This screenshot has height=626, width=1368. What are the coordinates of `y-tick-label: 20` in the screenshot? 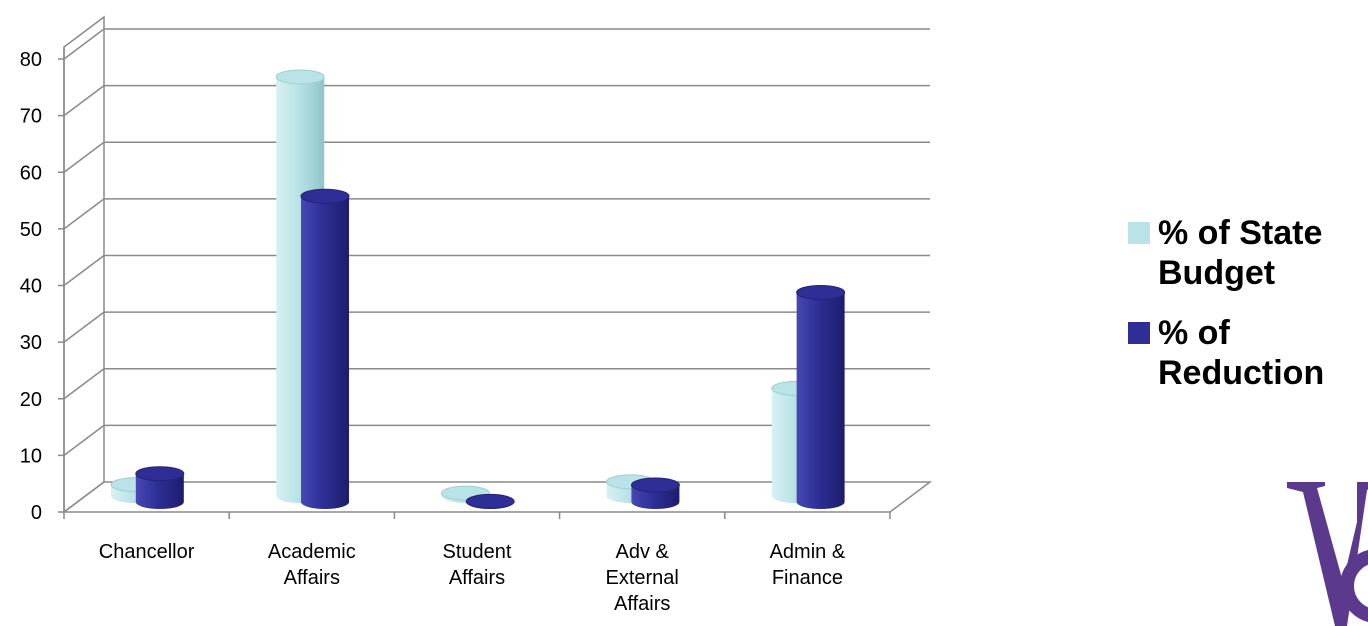 It's located at (31, 400).